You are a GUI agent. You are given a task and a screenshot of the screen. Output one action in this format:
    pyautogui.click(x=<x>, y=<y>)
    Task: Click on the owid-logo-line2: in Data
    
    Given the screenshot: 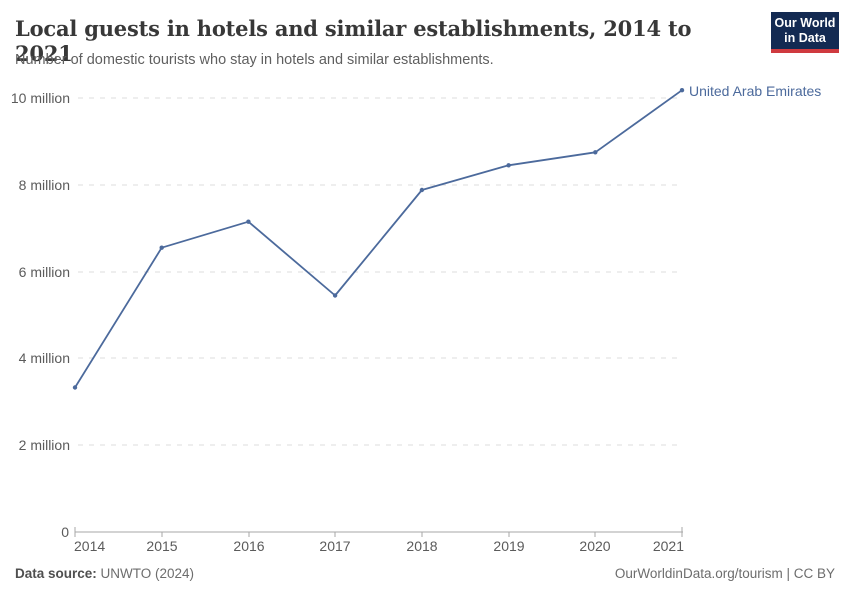 What is the action you would take?
    pyautogui.click(x=805, y=38)
    